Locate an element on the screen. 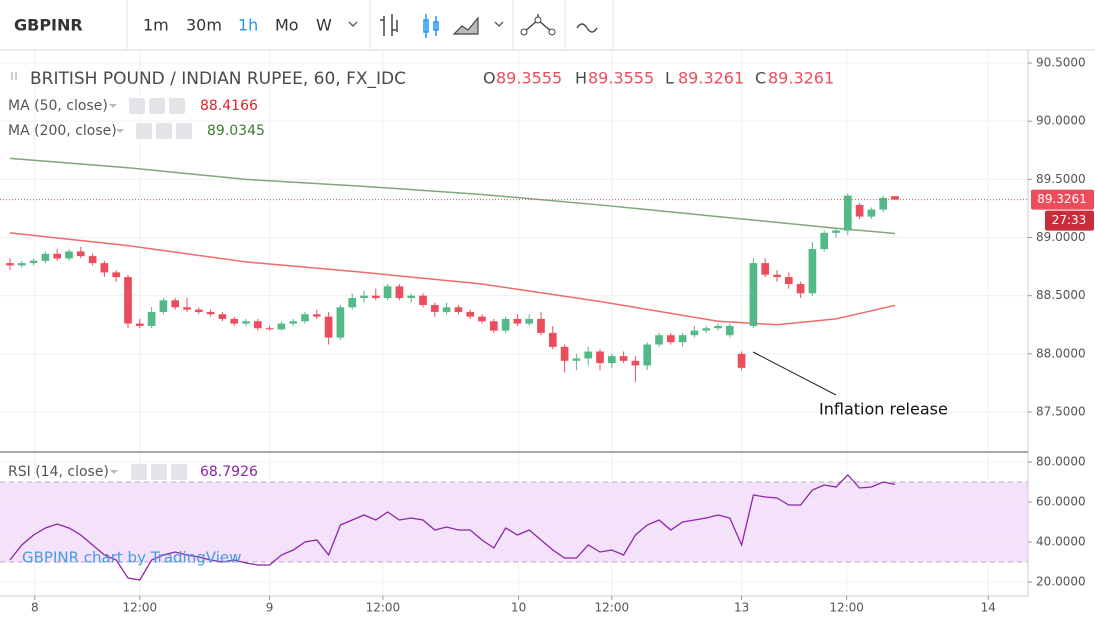  candles-icon is located at coordinates (431, 26).